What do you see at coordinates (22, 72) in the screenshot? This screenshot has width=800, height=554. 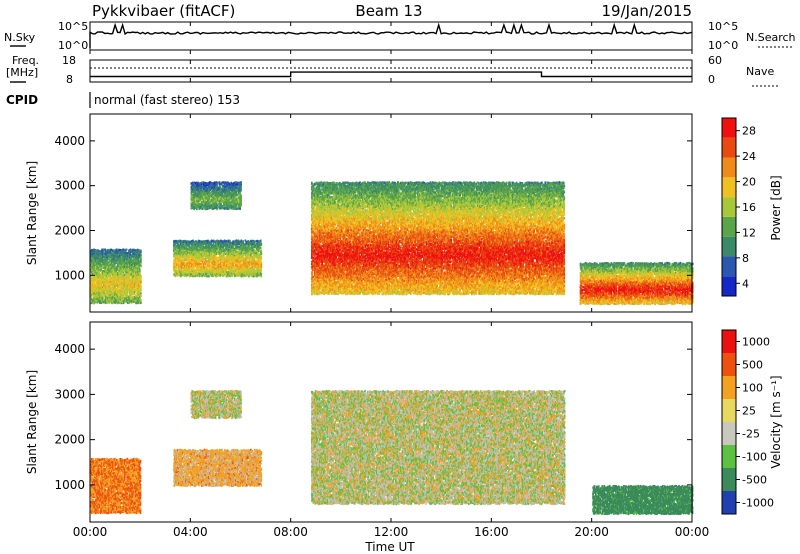 I see `freq-unit: [MHz]` at bounding box center [22, 72].